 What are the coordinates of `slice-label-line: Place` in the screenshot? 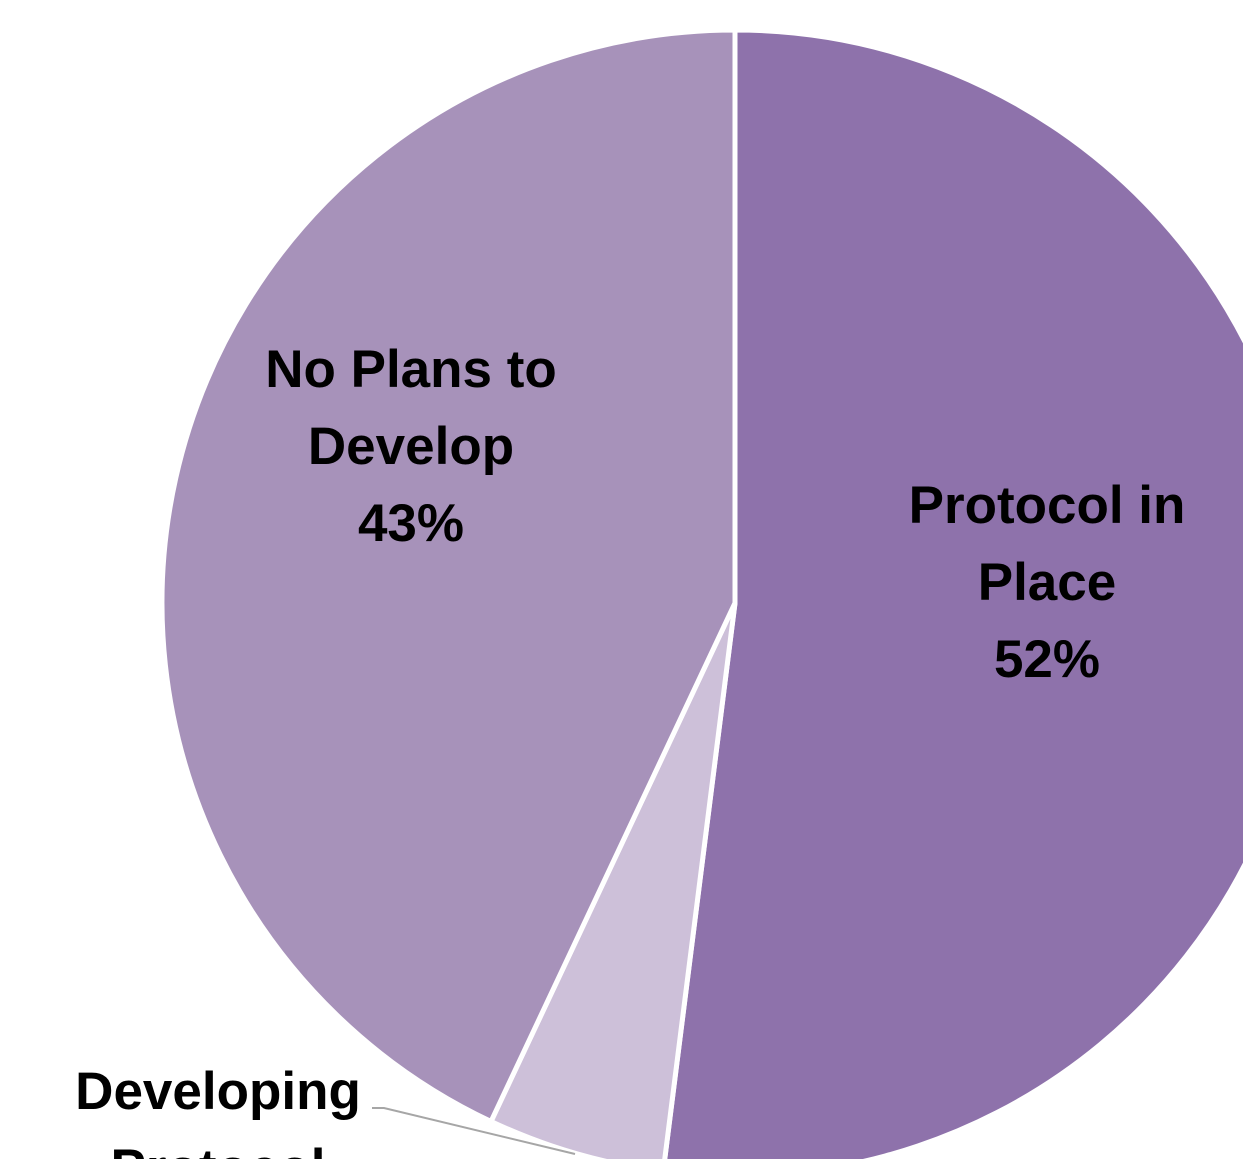 It's located at (1047, 582).